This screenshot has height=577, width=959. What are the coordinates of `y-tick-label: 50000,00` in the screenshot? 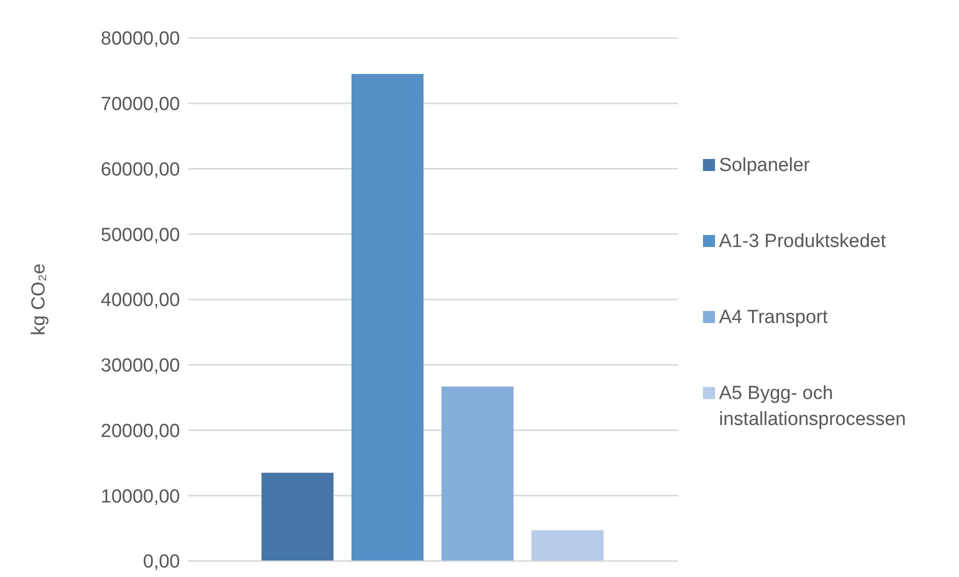 It's located at (140, 235).